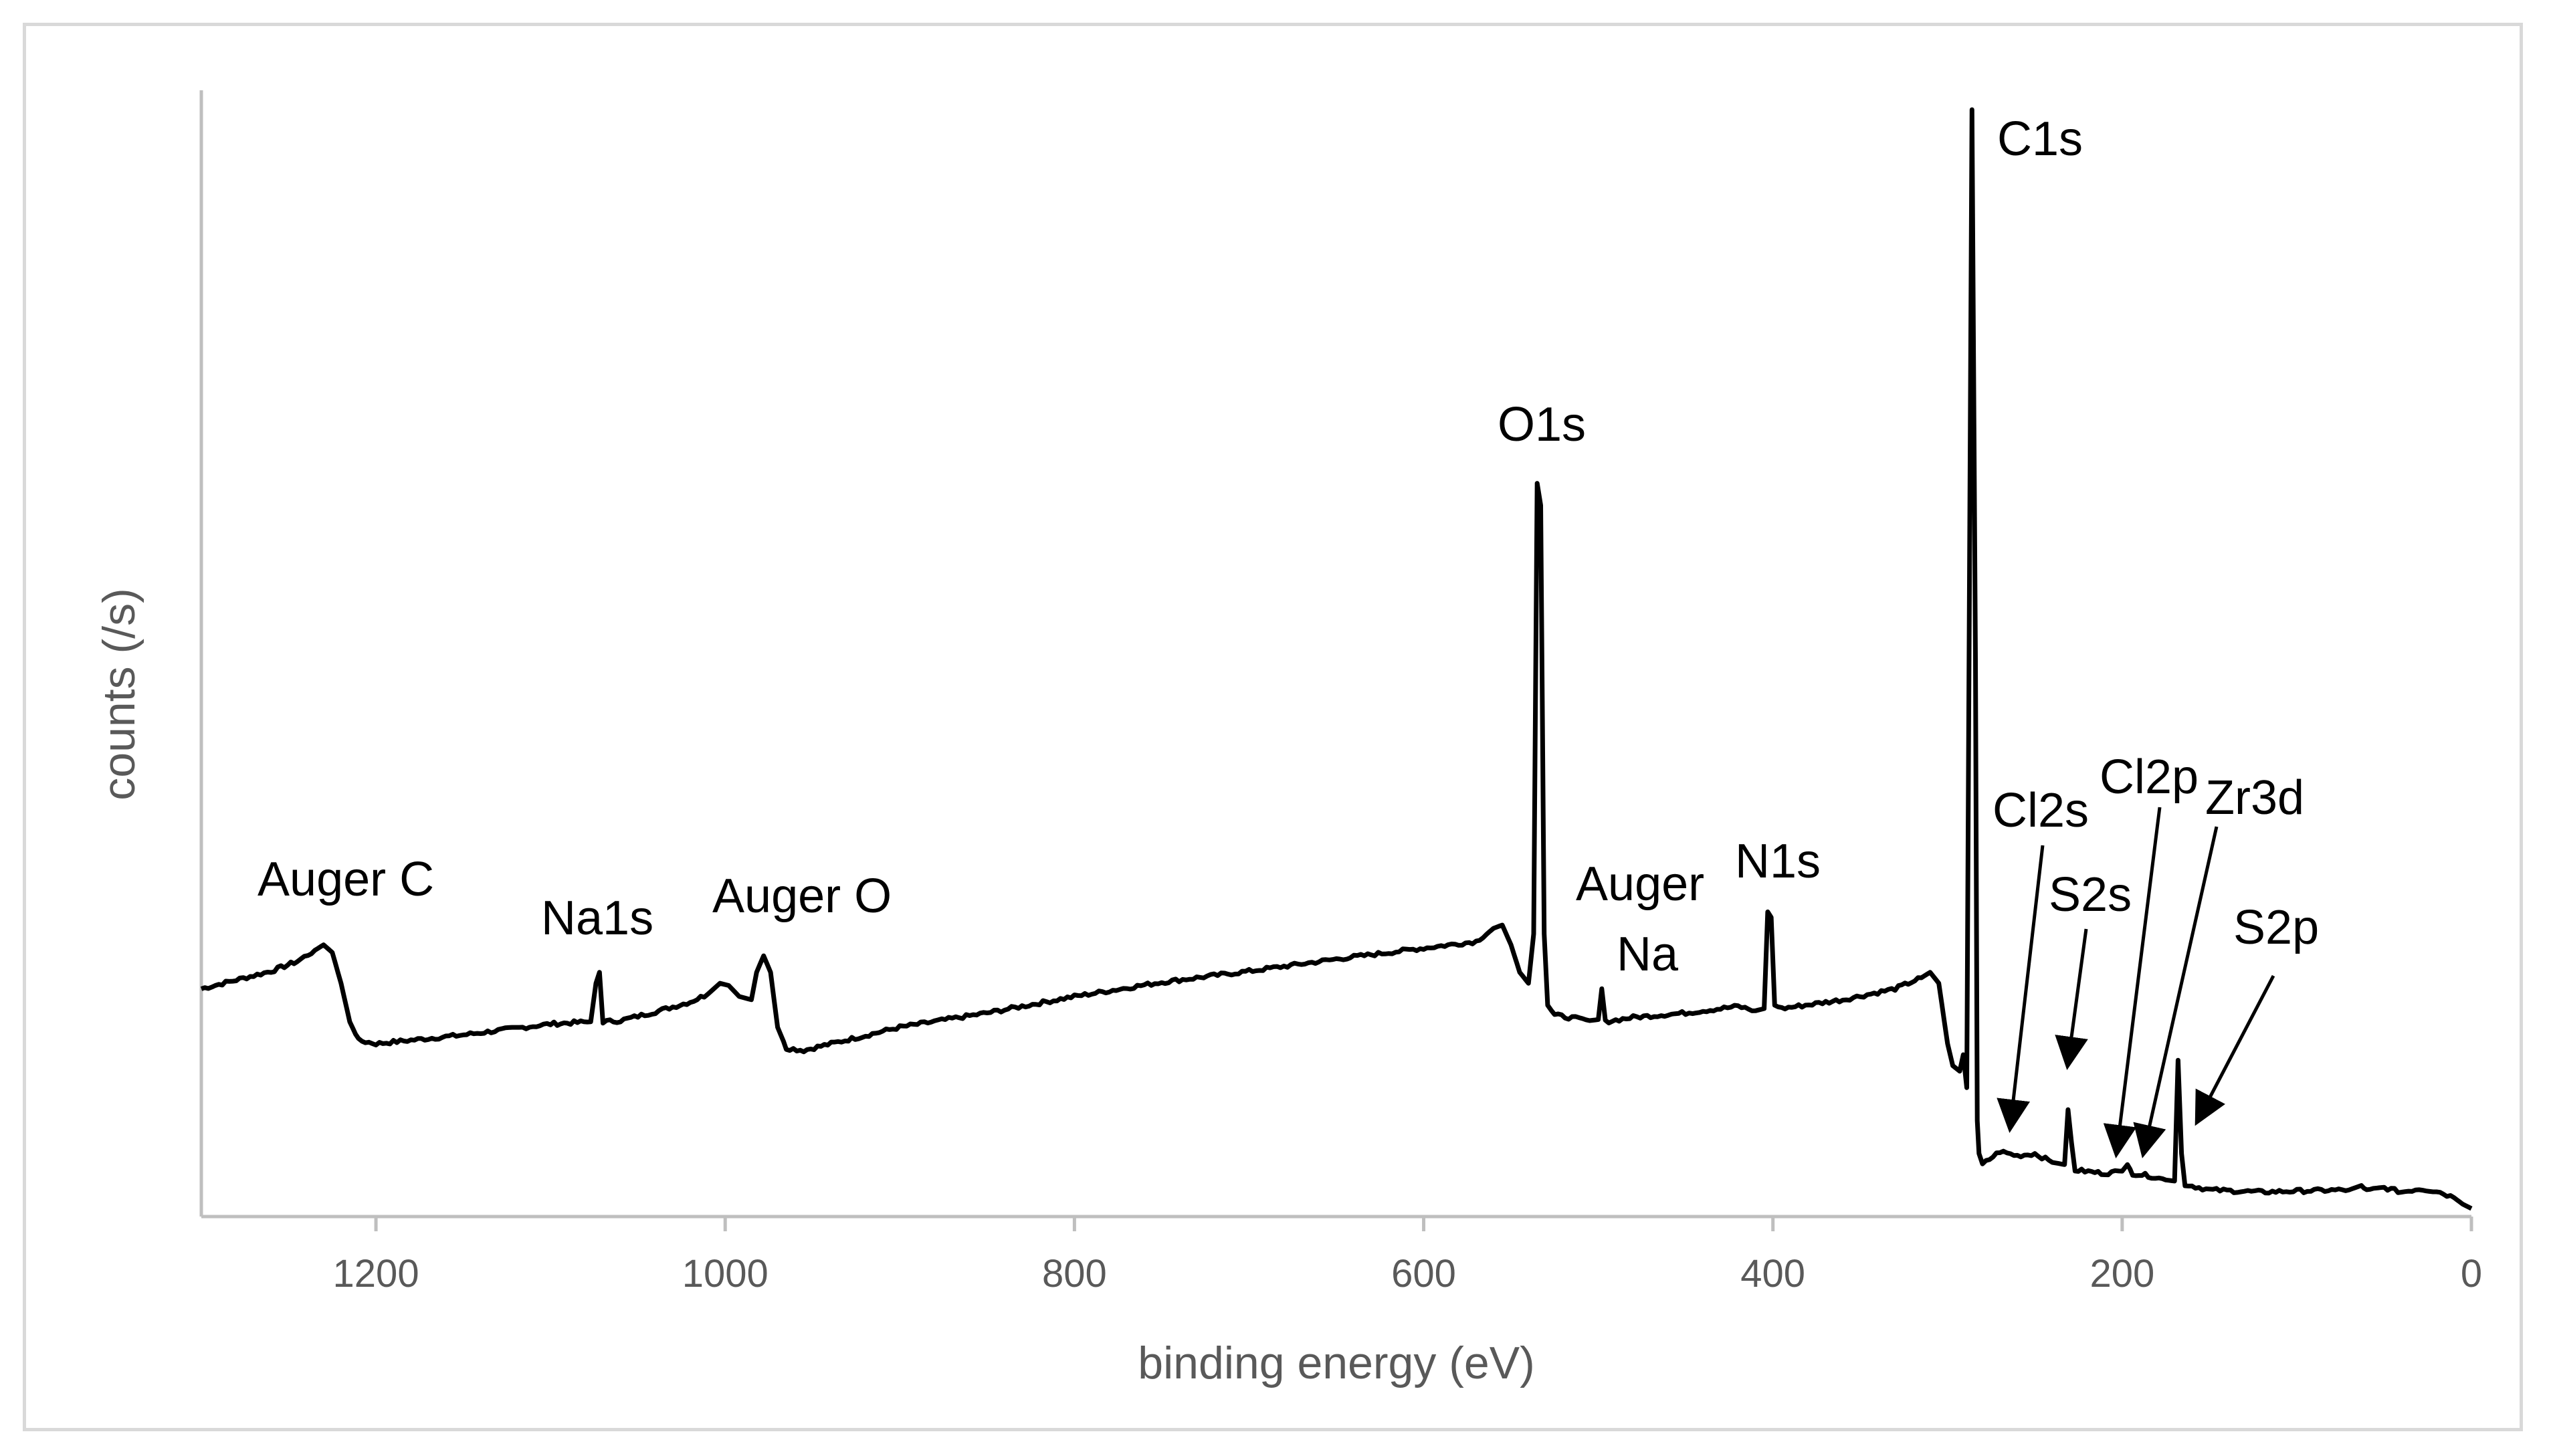  I want to click on peak-label-auger-o: Auger O, so click(802, 896).